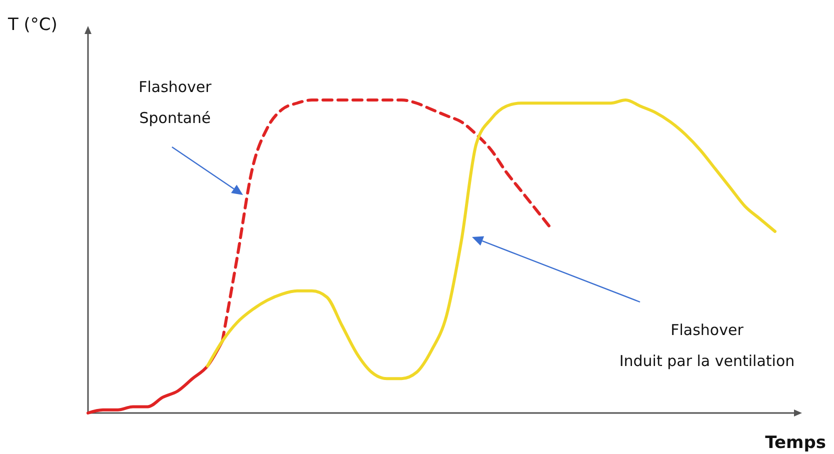  What do you see at coordinates (707, 345) in the screenshot?
I see `annotation: Flashover Induit par la ventilation` at bounding box center [707, 345].